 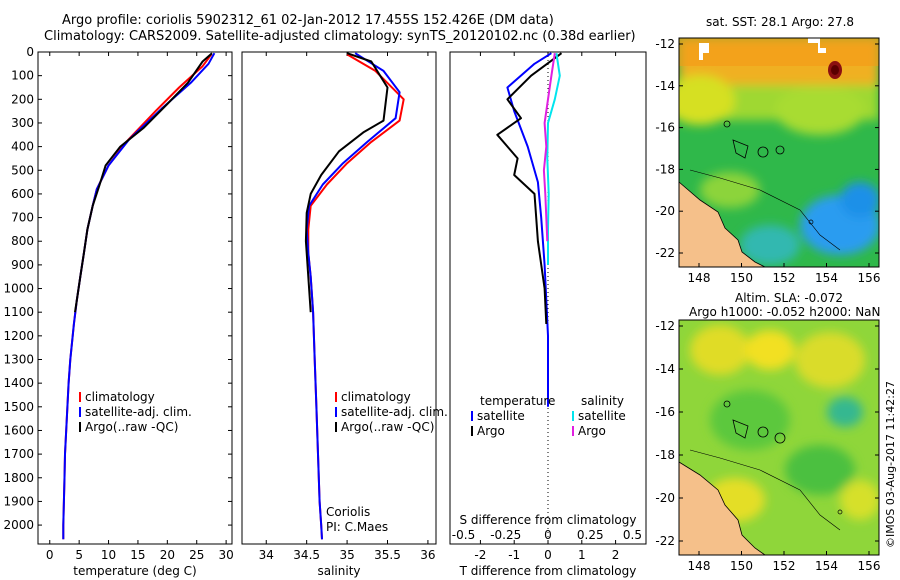 I want to click on x-top-tick-label: 0.5, so click(x=632, y=535).